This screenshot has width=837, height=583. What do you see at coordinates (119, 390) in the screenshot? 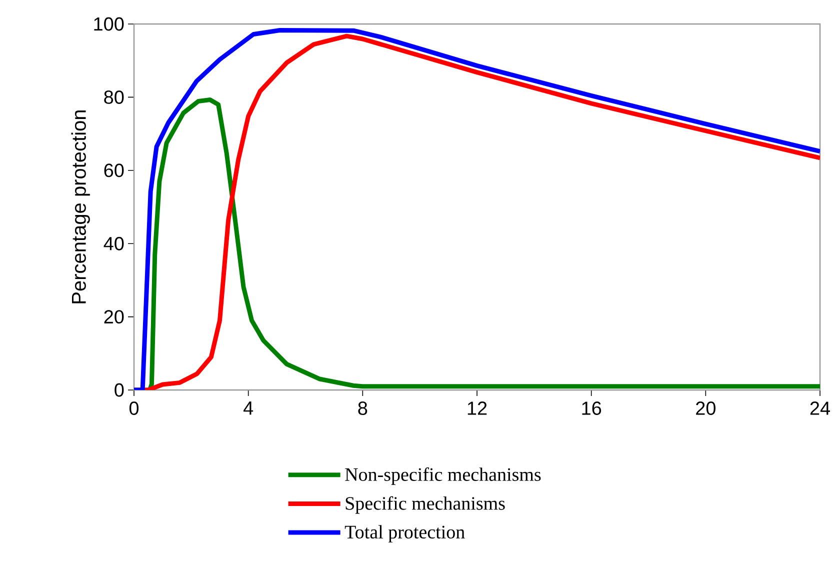
I see `y-tick-label: 0` at bounding box center [119, 390].